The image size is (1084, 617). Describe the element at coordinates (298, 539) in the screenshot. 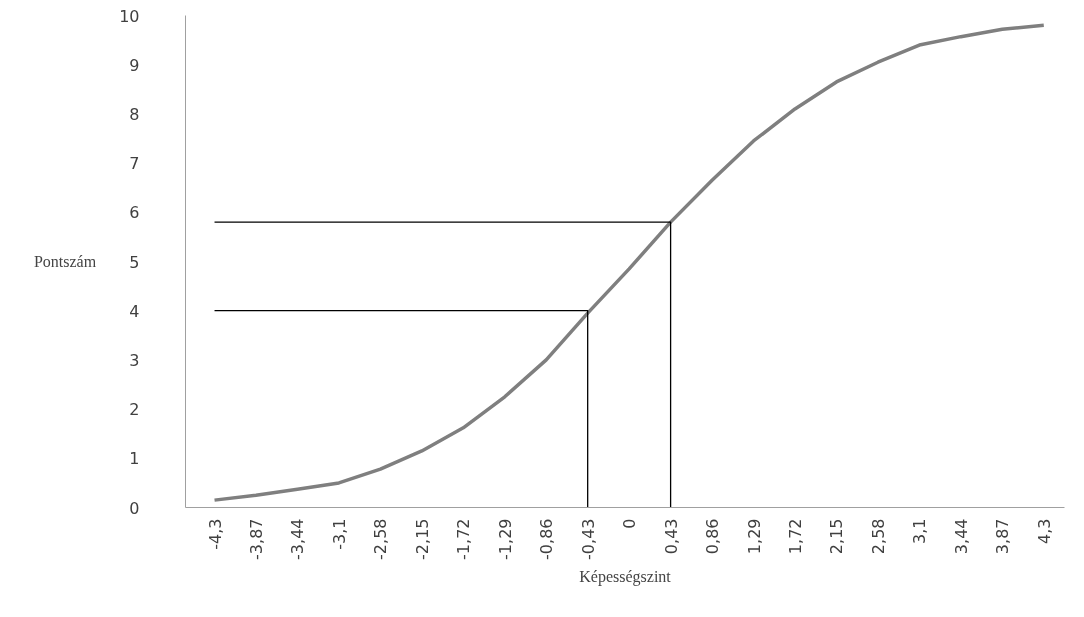

I see `x-tick-label: -3,44` at that location.